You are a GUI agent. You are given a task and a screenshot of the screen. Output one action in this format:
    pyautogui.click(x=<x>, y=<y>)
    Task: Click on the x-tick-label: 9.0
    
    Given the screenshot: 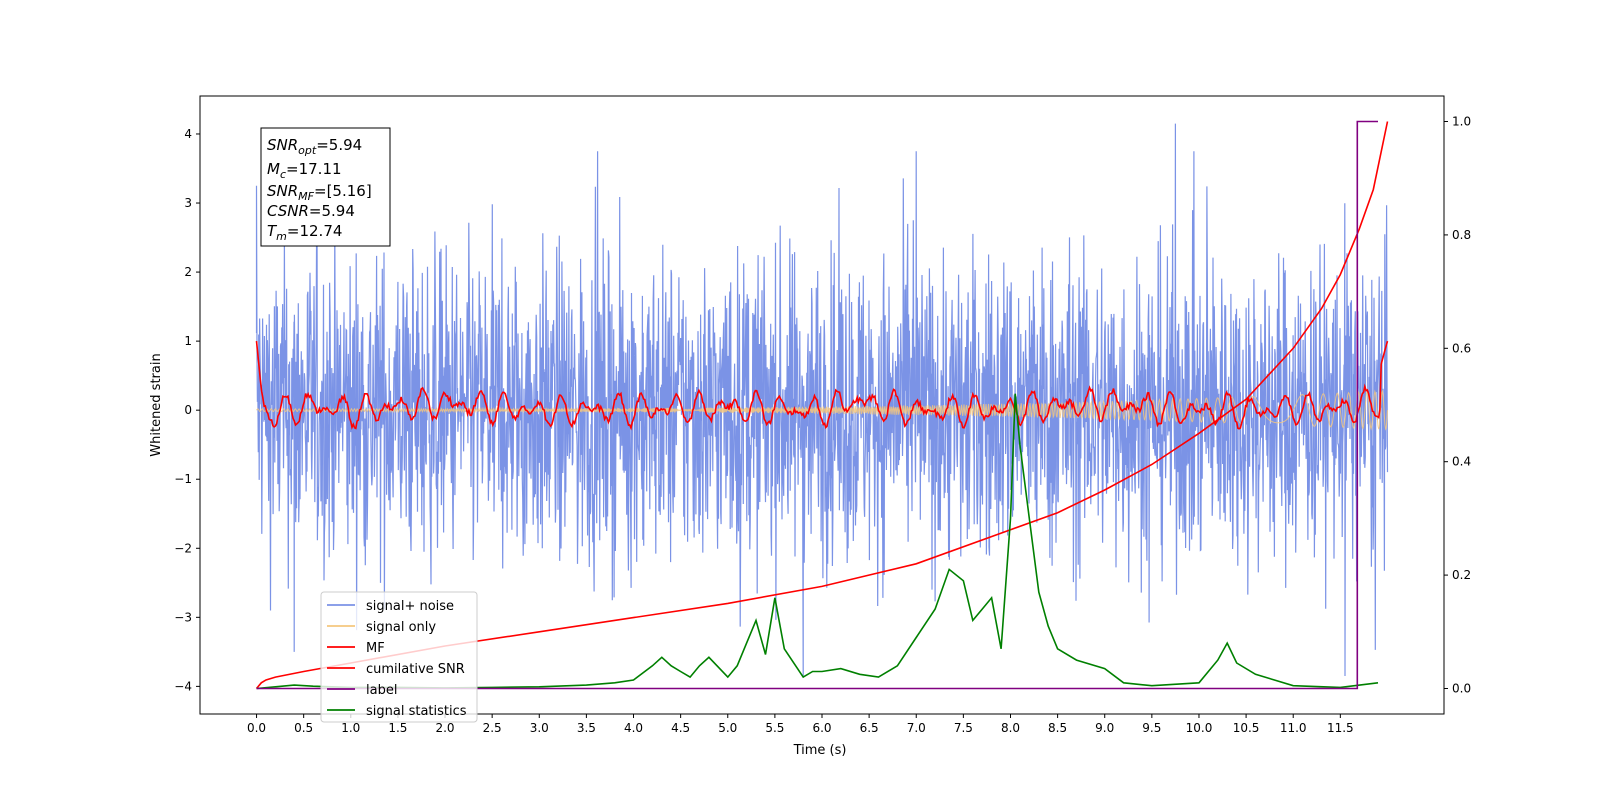 What is the action you would take?
    pyautogui.click(x=1104, y=728)
    